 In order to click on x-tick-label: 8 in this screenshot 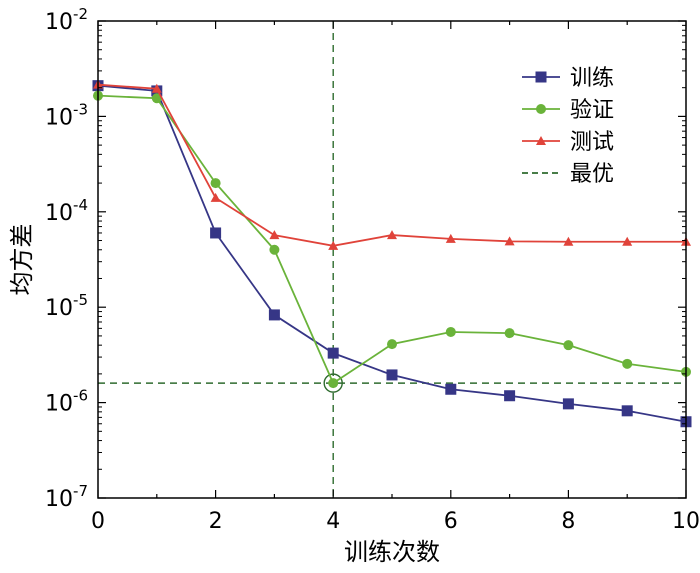, I will do `click(568, 521)`.